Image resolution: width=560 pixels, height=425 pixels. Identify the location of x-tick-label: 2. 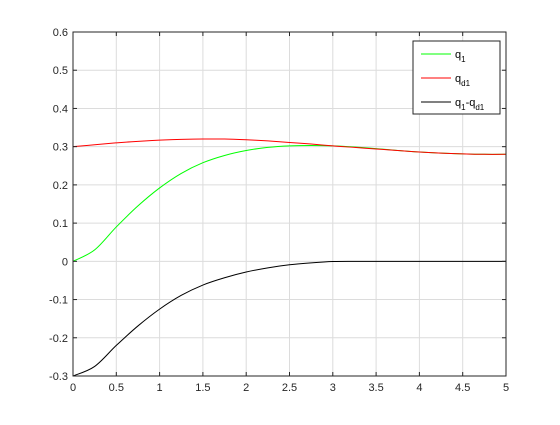
(246, 388).